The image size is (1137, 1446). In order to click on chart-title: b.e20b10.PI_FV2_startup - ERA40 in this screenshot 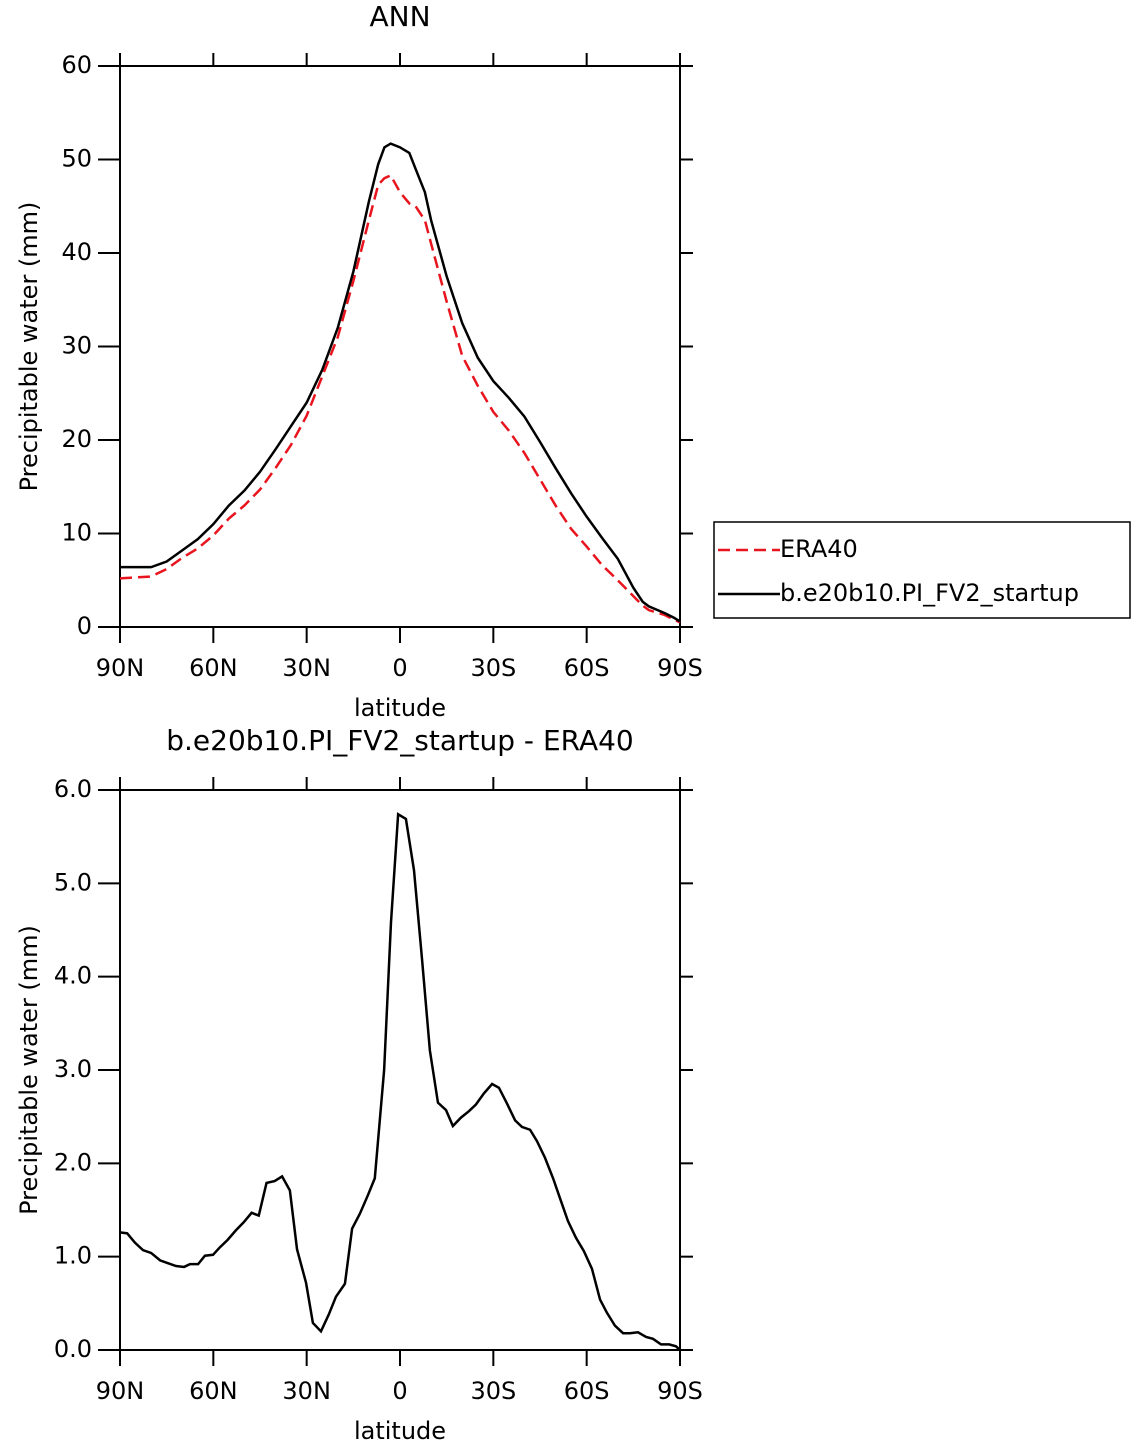, I will do `click(399, 740)`.